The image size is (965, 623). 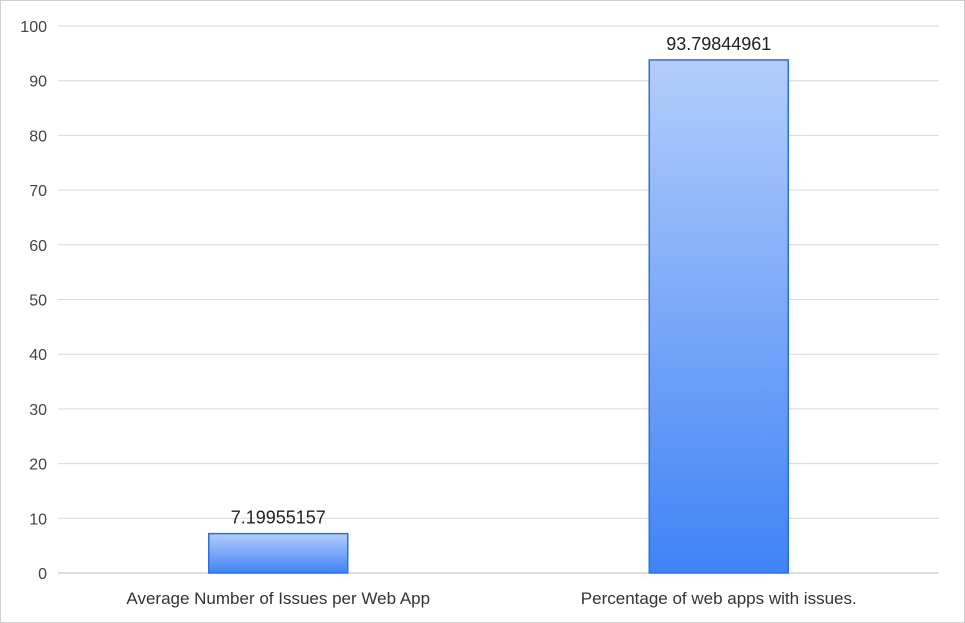 What do you see at coordinates (38, 519) in the screenshot?
I see `y-tick-label: 10` at bounding box center [38, 519].